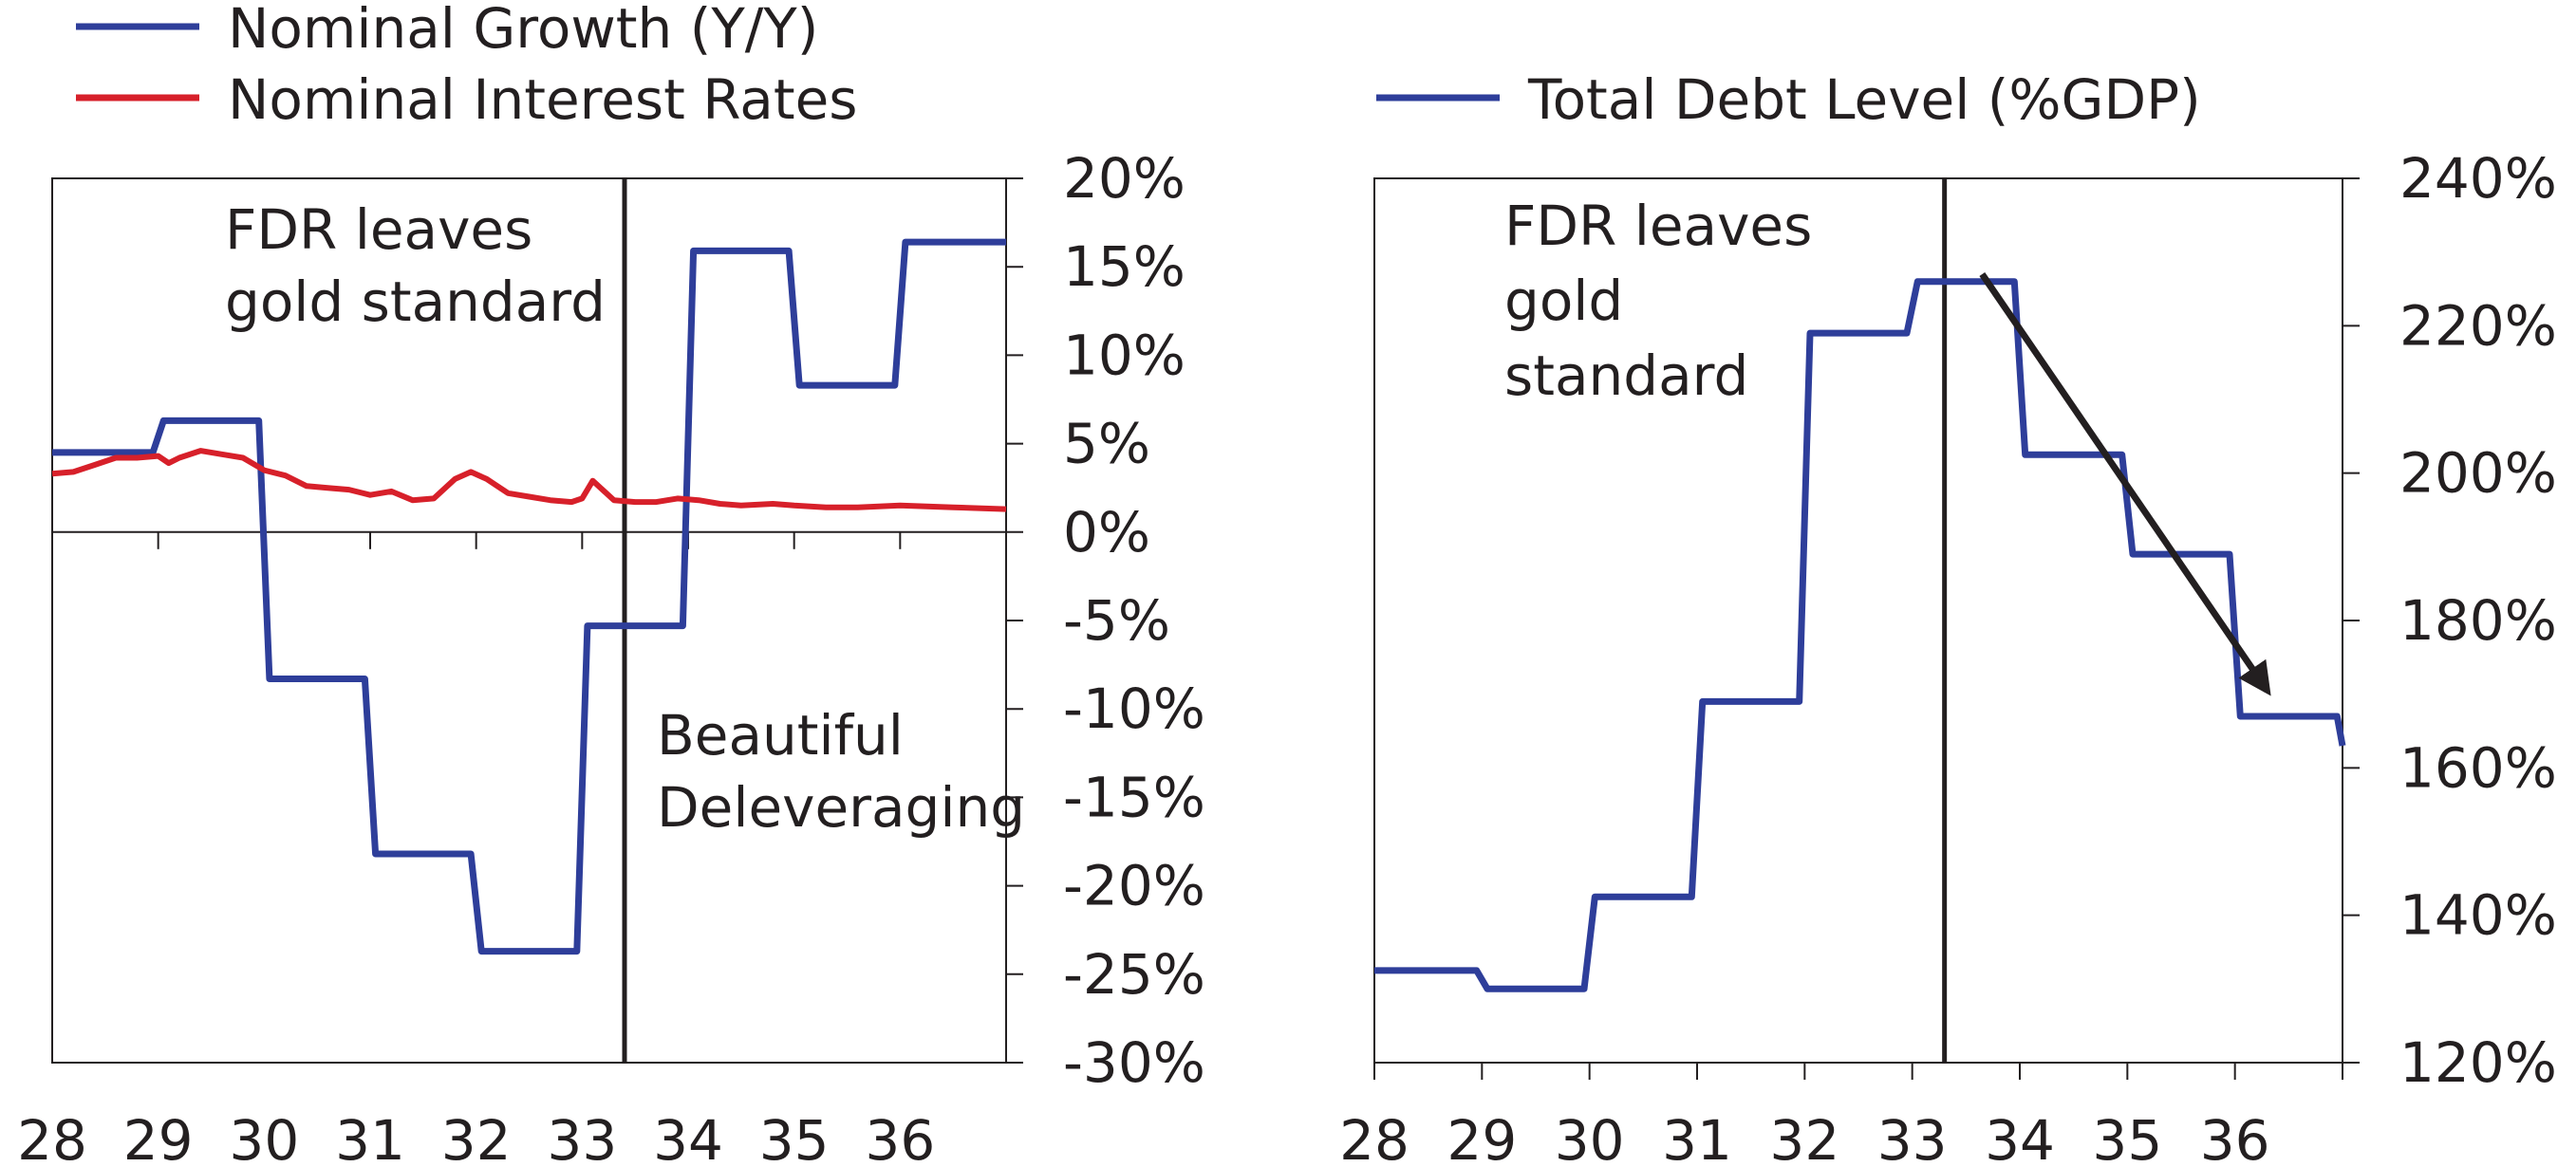 The width and height of the screenshot is (2576, 1167). What do you see at coordinates (2478, 1062) in the screenshot?
I see `debt-y-tick-label: 120%` at bounding box center [2478, 1062].